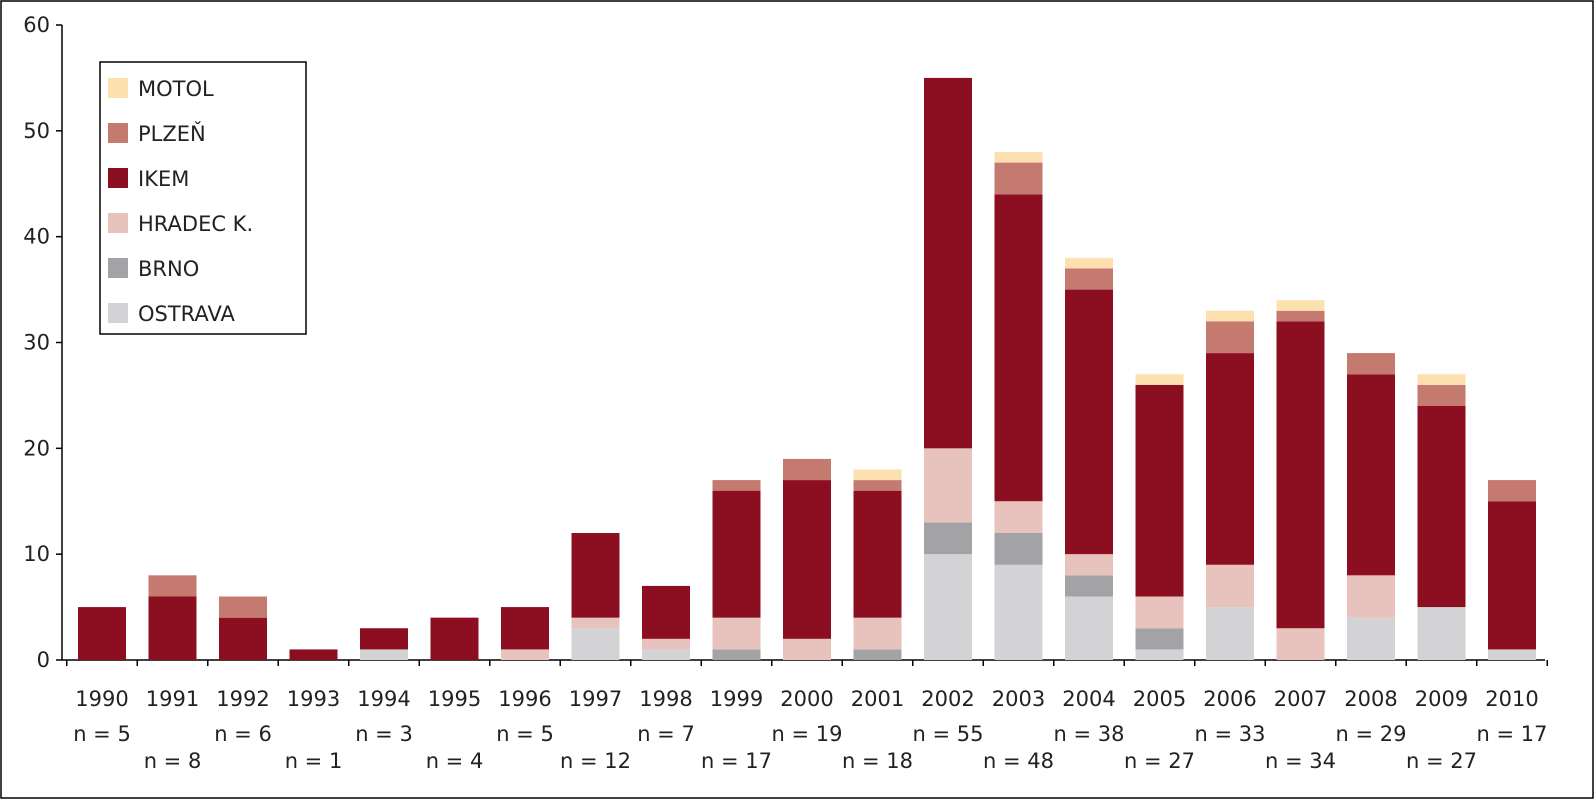 This screenshot has width=1594, height=800. What do you see at coordinates (1018, 699) in the screenshot?
I see `x-category-label: 2003` at bounding box center [1018, 699].